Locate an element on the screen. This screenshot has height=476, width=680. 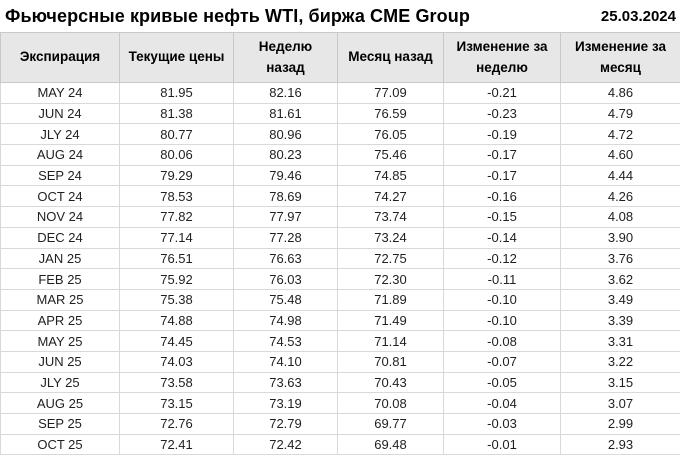
cell-expiration: JLY 25 is located at coordinates (60, 382).